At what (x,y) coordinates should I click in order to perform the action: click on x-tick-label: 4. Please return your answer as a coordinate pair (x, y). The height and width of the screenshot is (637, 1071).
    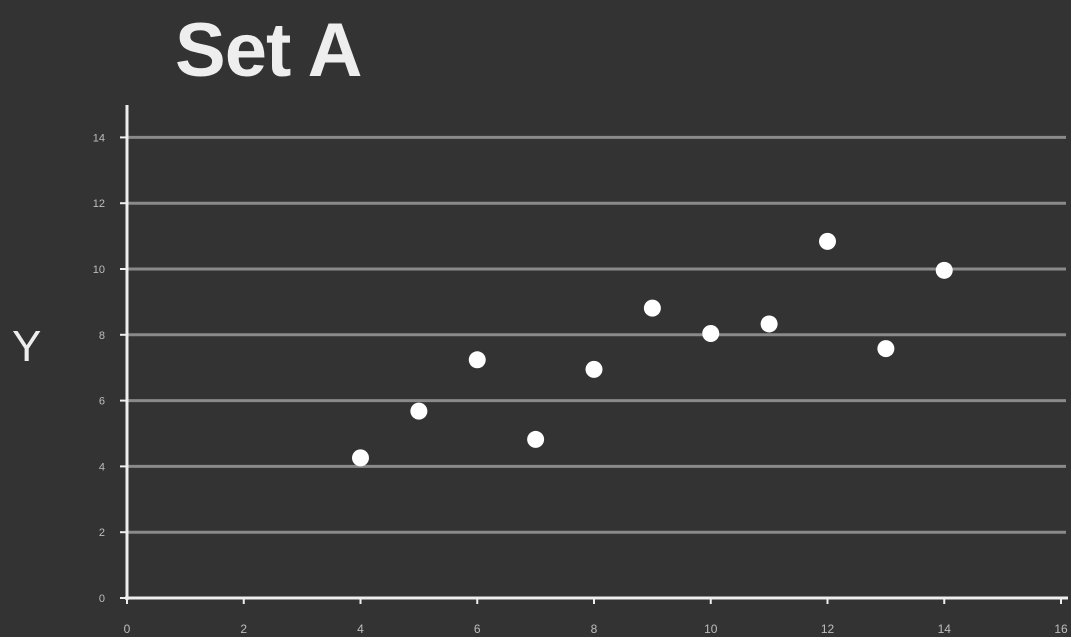
    Looking at the image, I should click on (360, 629).